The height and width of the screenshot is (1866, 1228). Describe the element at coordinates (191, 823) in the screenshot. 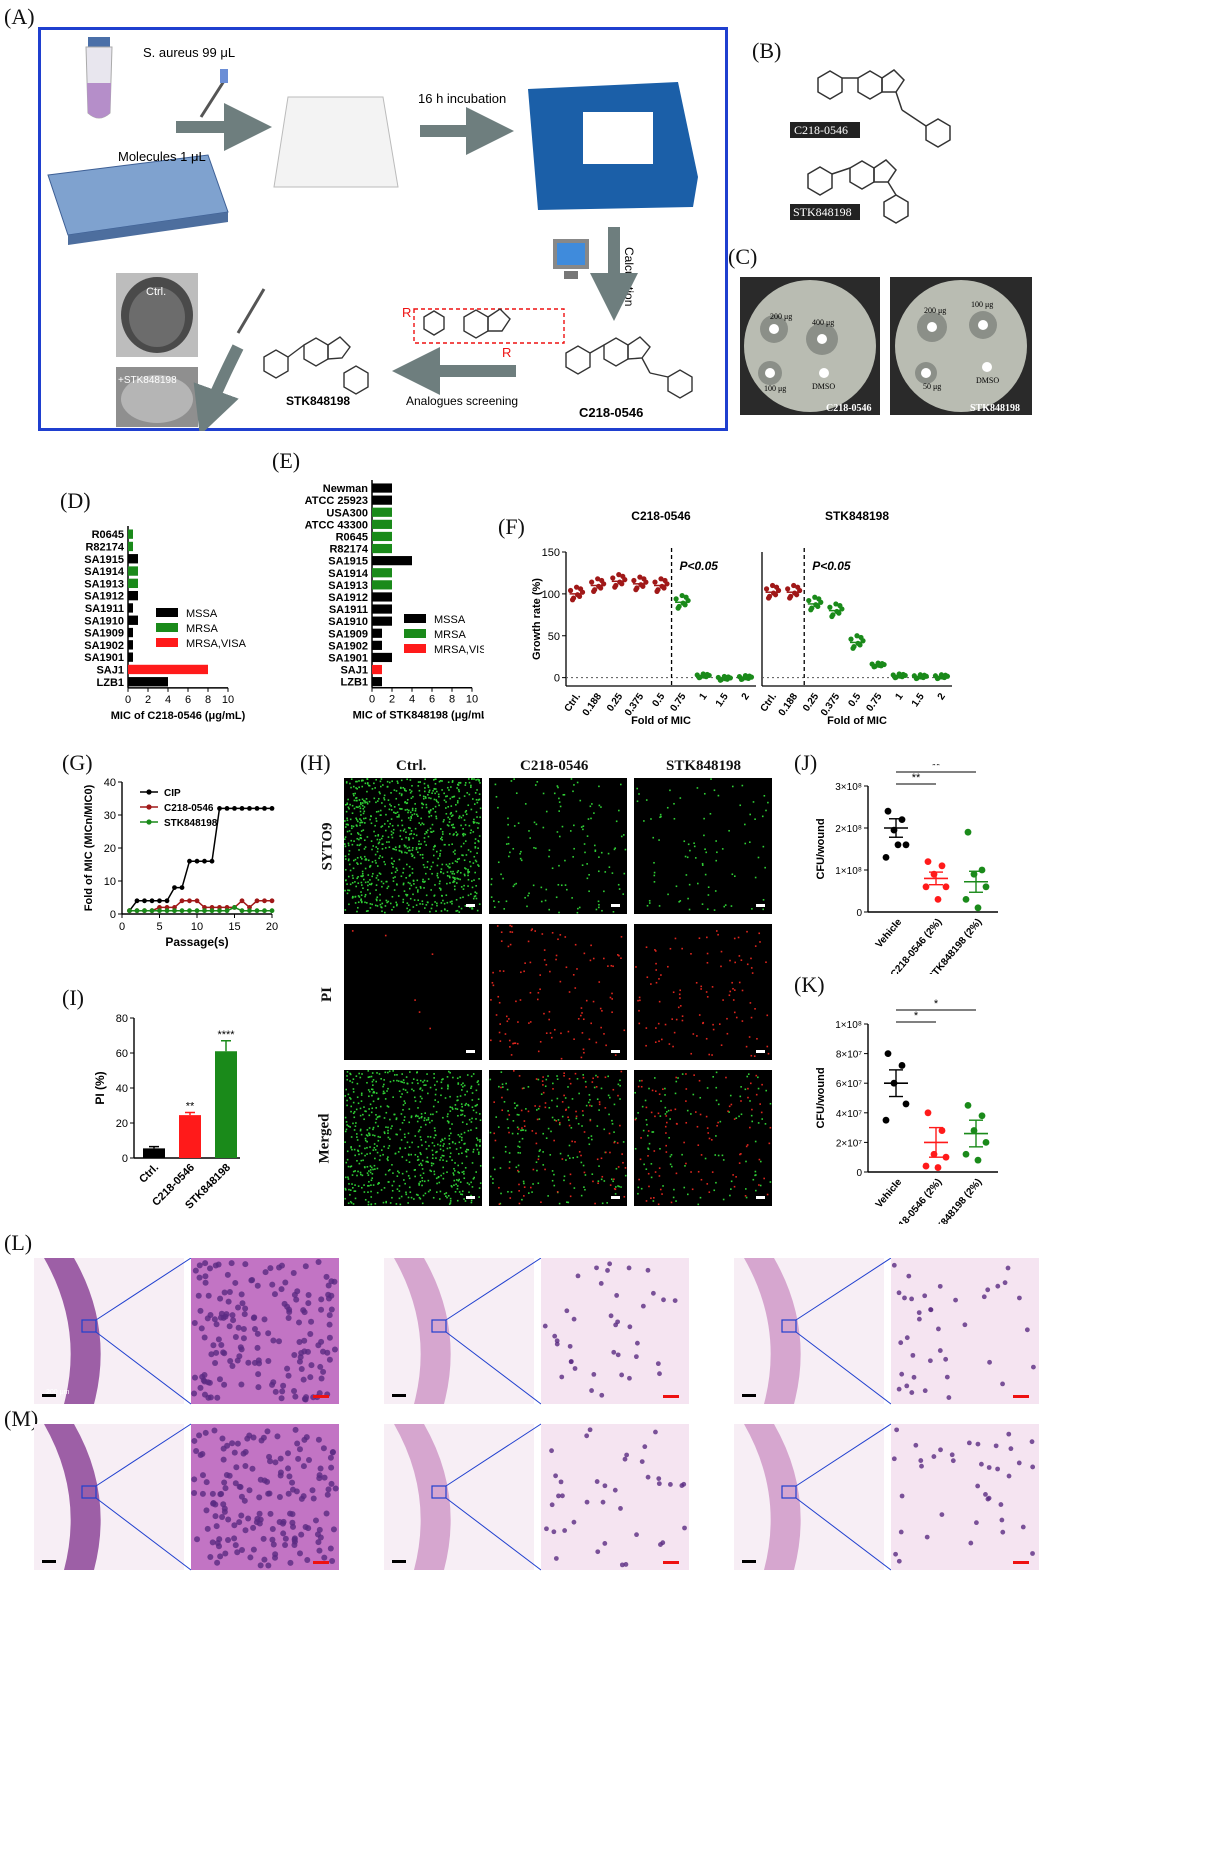

I see `legend-label: STK848198` at that location.